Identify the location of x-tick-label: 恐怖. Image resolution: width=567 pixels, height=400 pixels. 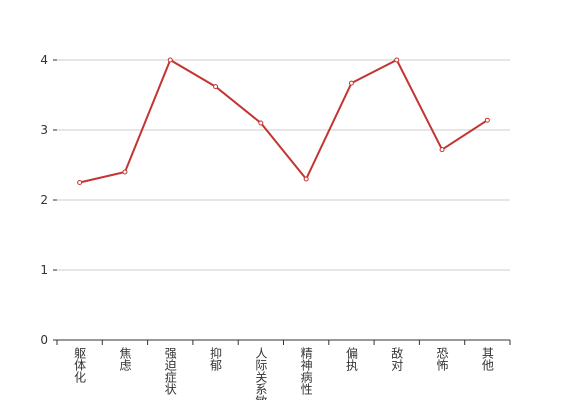
(442, 359).